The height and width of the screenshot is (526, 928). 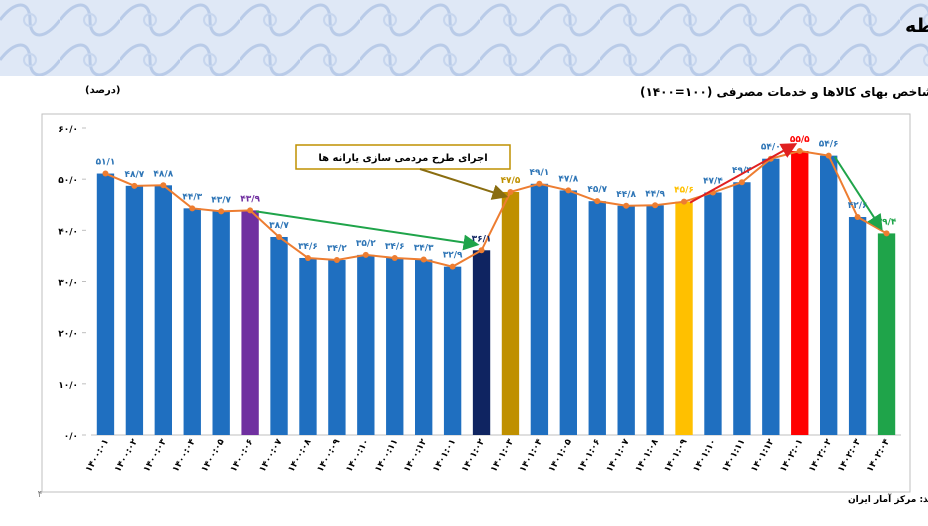 I want to click on value-label: ۵۵/۵, so click(x=800, y=140).